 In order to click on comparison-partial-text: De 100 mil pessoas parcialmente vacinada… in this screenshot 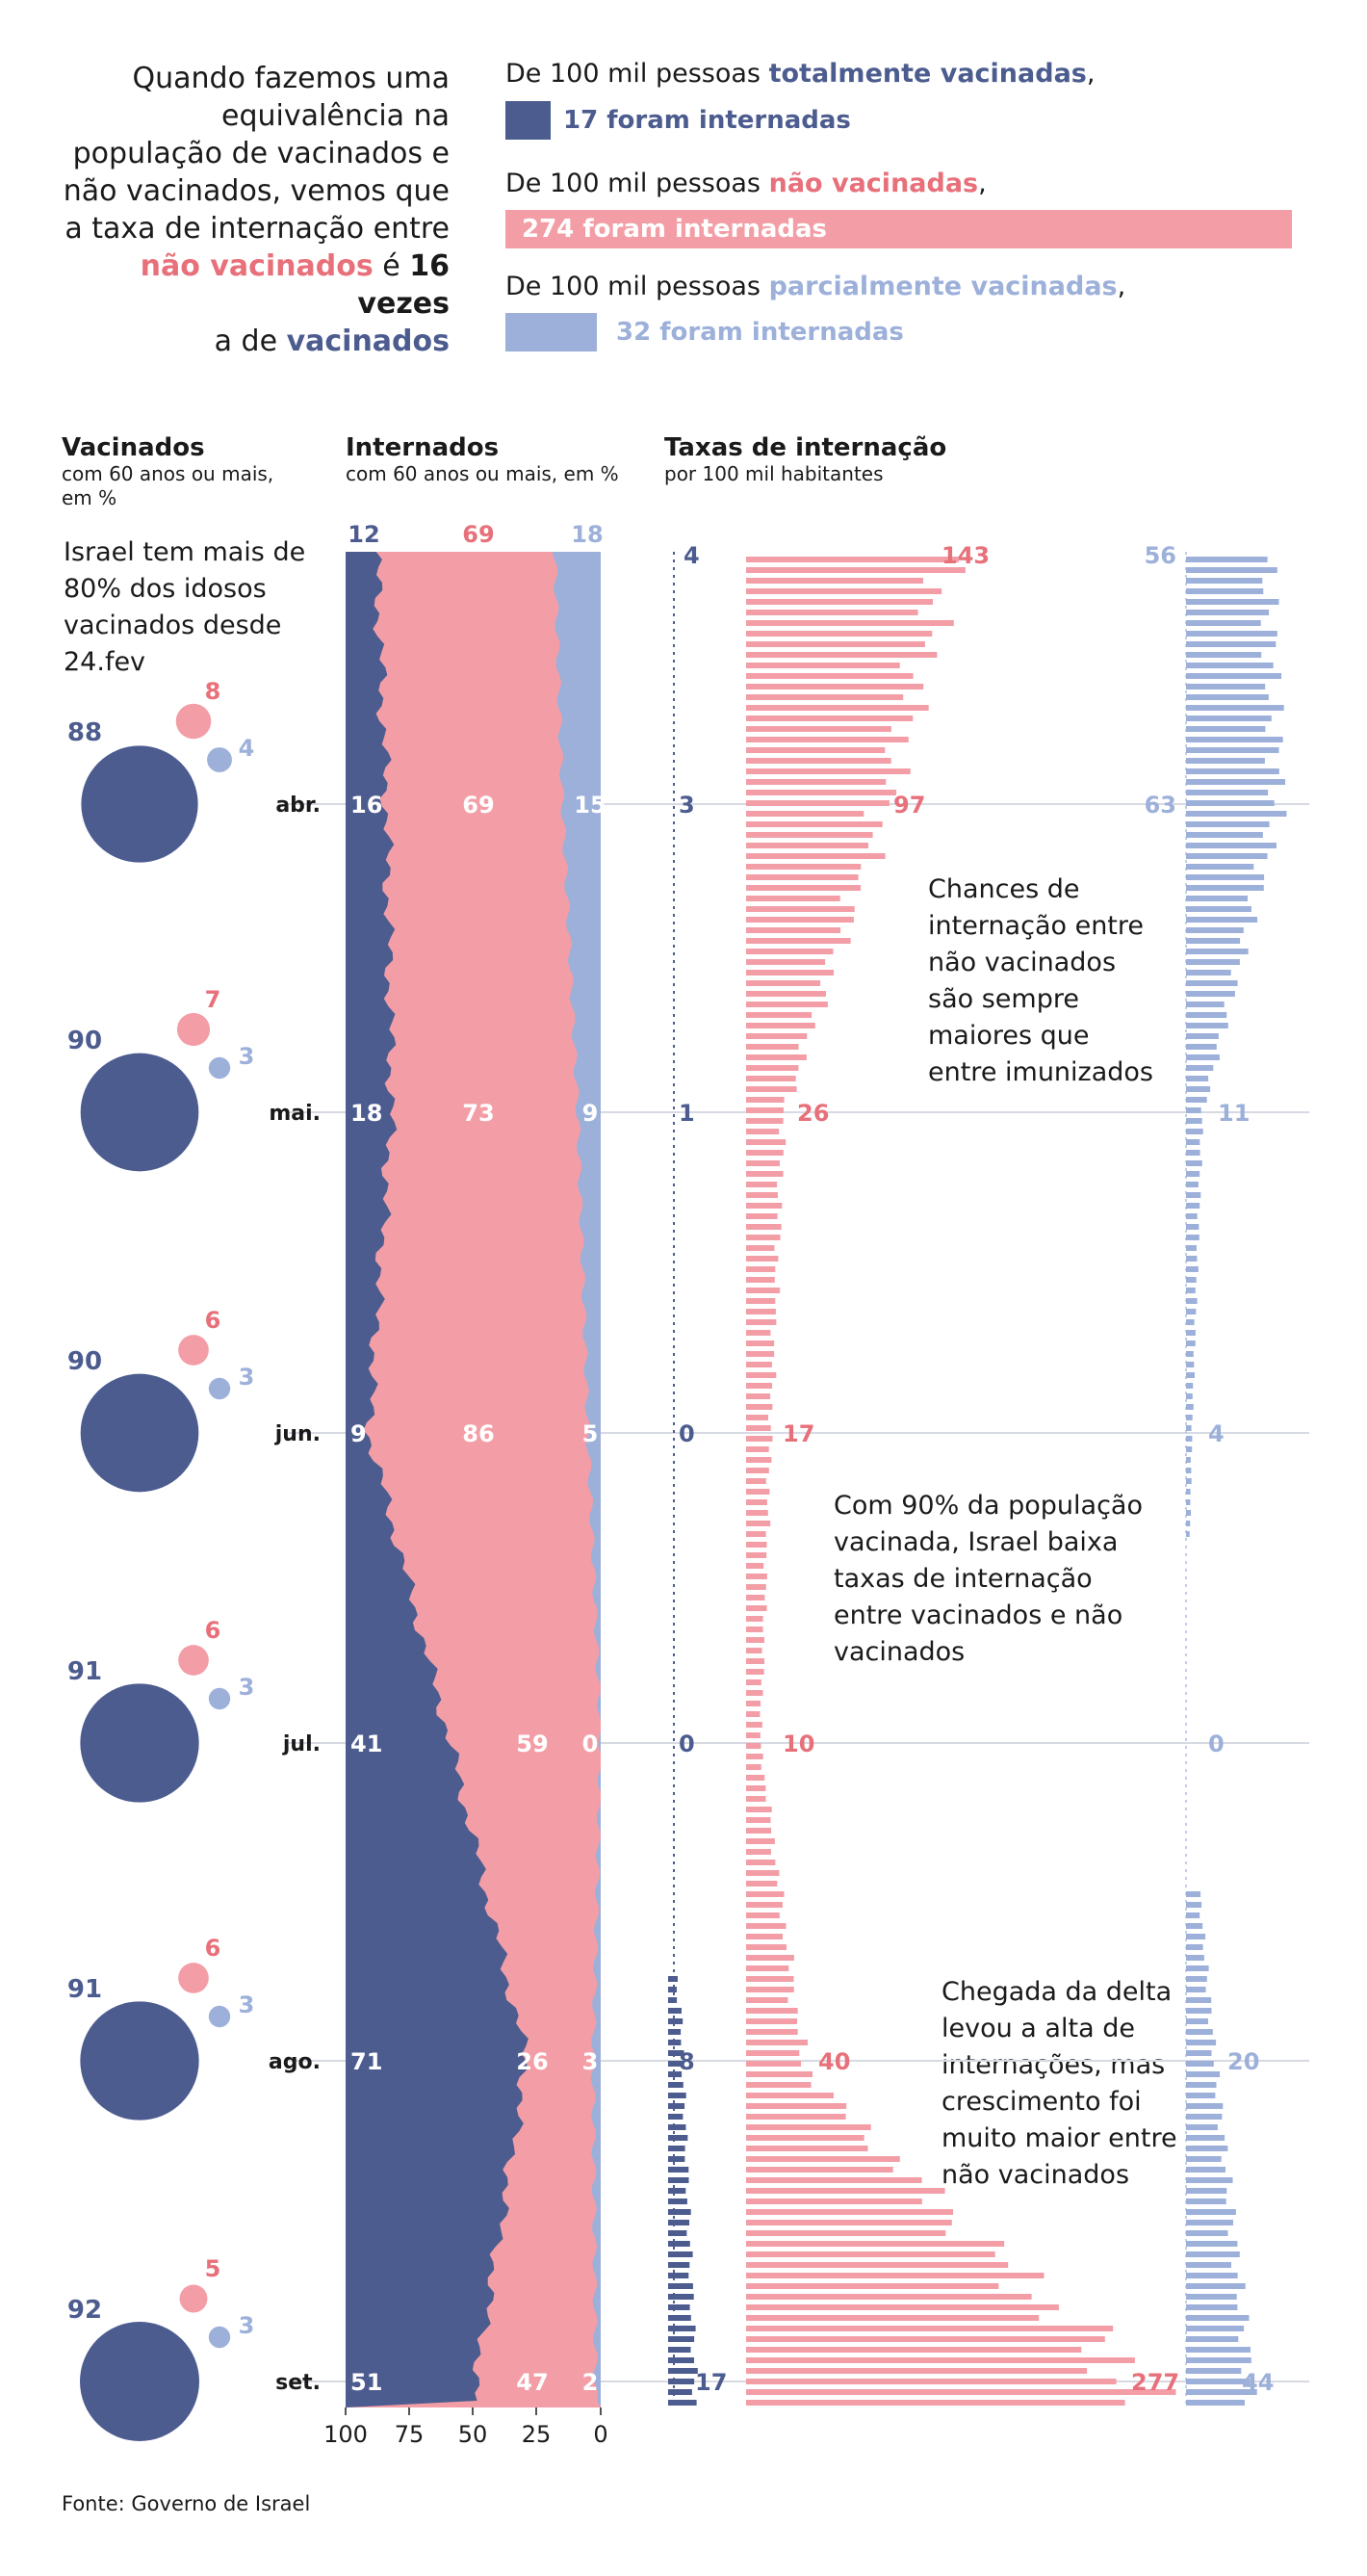, I will do `click(815, 287)`.